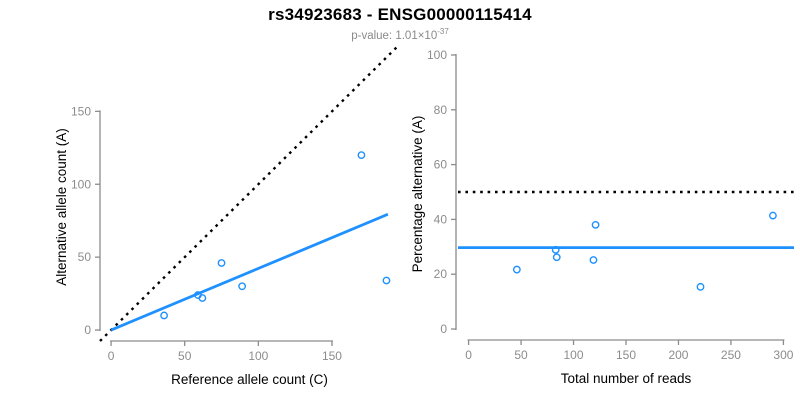 The image size is (800, 400). Describe the element at coordinates (86, 220) in the screenshot. I see `y-axis: 0 50 100 150` at that location.